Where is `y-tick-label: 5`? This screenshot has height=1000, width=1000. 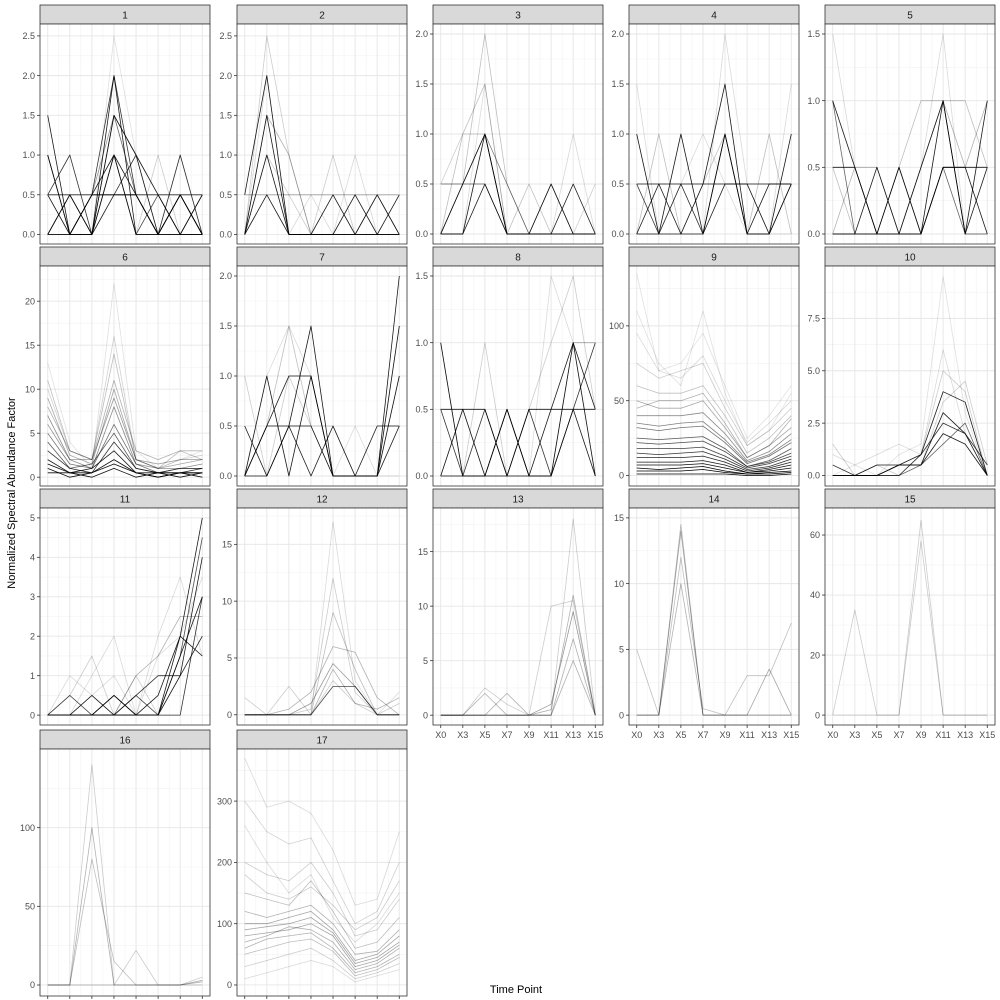 y-tick-label: 5 is located at coordinates (32, 518).